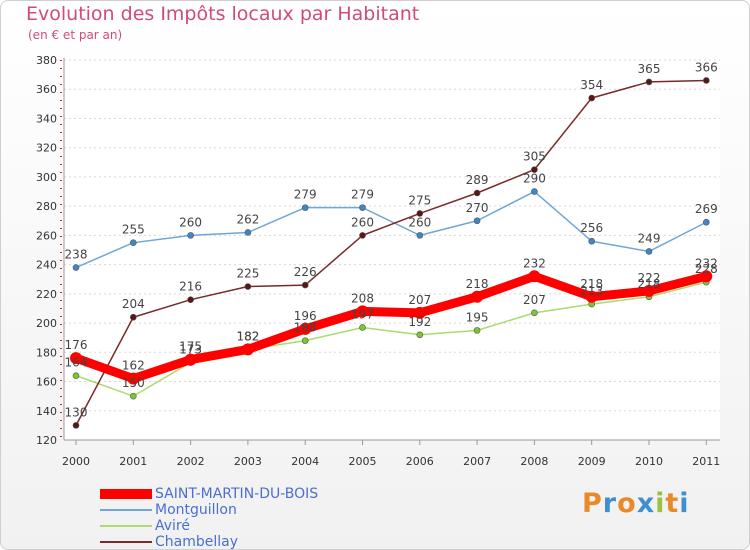  I want to click on legend-label-saint-martin: SAINT-MARTIN-DU-BOIS, so click(237, 494).